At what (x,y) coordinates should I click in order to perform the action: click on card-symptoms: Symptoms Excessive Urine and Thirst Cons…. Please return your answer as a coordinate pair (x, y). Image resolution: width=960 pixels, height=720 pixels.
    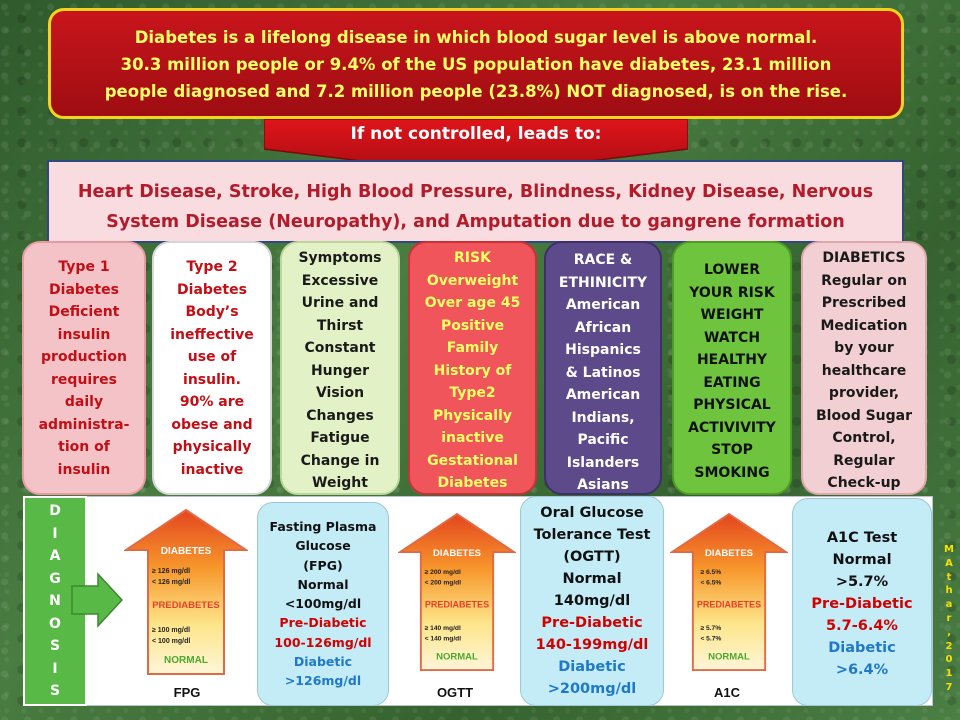
    Looking at the image, I should click on (340, 368).